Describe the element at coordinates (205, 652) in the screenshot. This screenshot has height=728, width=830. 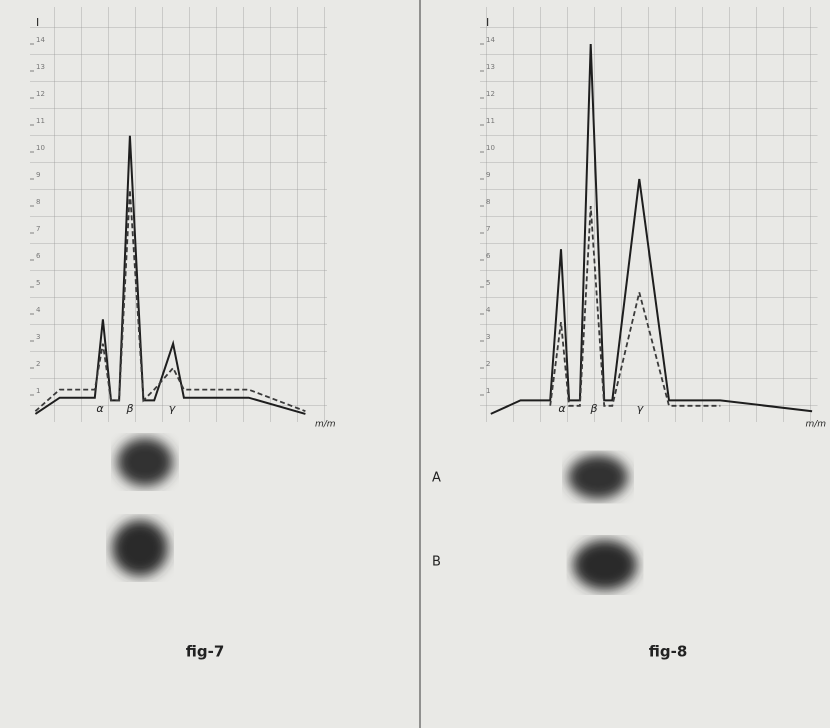
I see `figure-caption: fig-7` at that location.